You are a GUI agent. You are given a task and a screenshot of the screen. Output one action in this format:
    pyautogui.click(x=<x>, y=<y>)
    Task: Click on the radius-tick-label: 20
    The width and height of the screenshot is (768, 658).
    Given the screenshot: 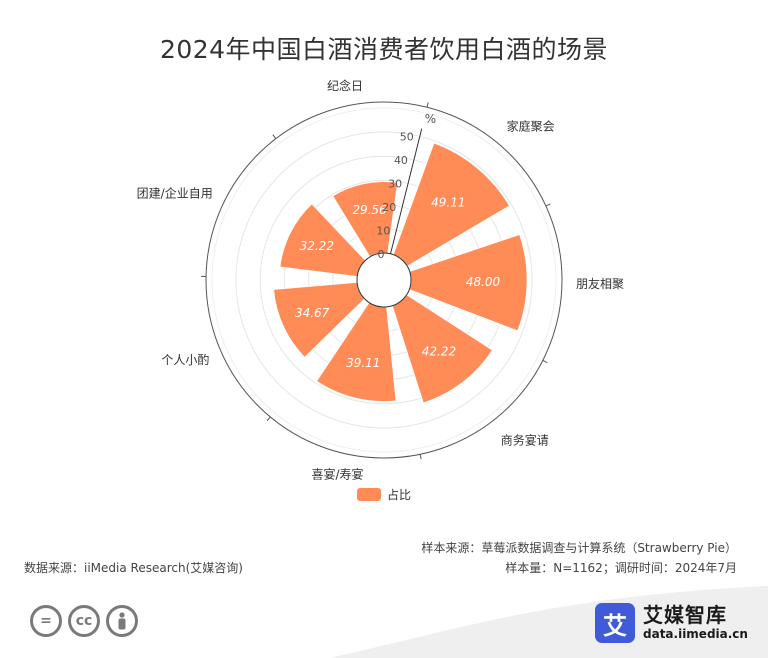 What is the action you would take?
    pyautogui.click(x=389, y=207)
    